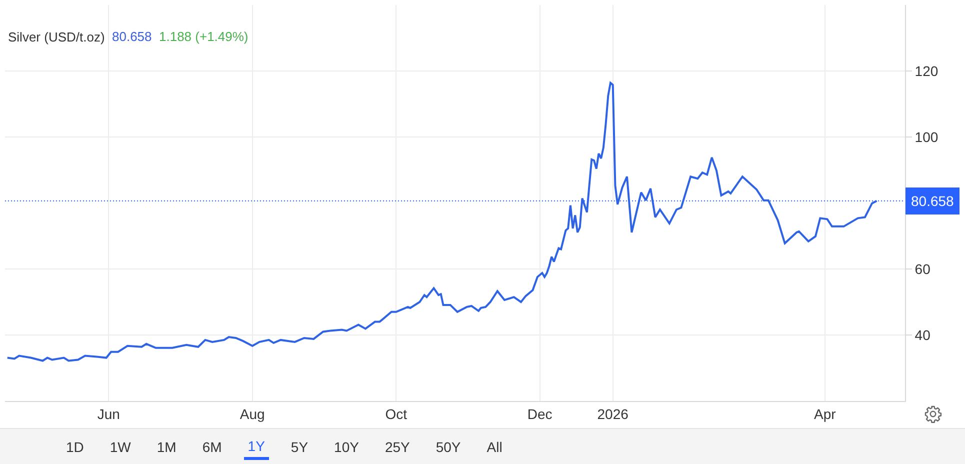 Image resolution: width=965 pixels, height=464 pixels. I want to click on ref-line-label: 80.658, so click(932, 201).